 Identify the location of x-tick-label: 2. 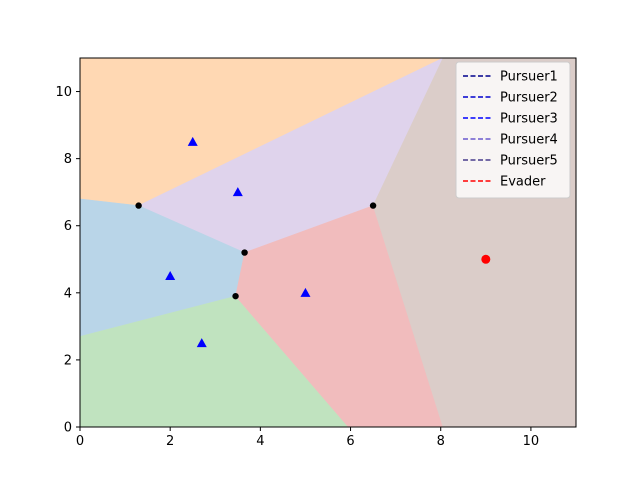
(170, 441).